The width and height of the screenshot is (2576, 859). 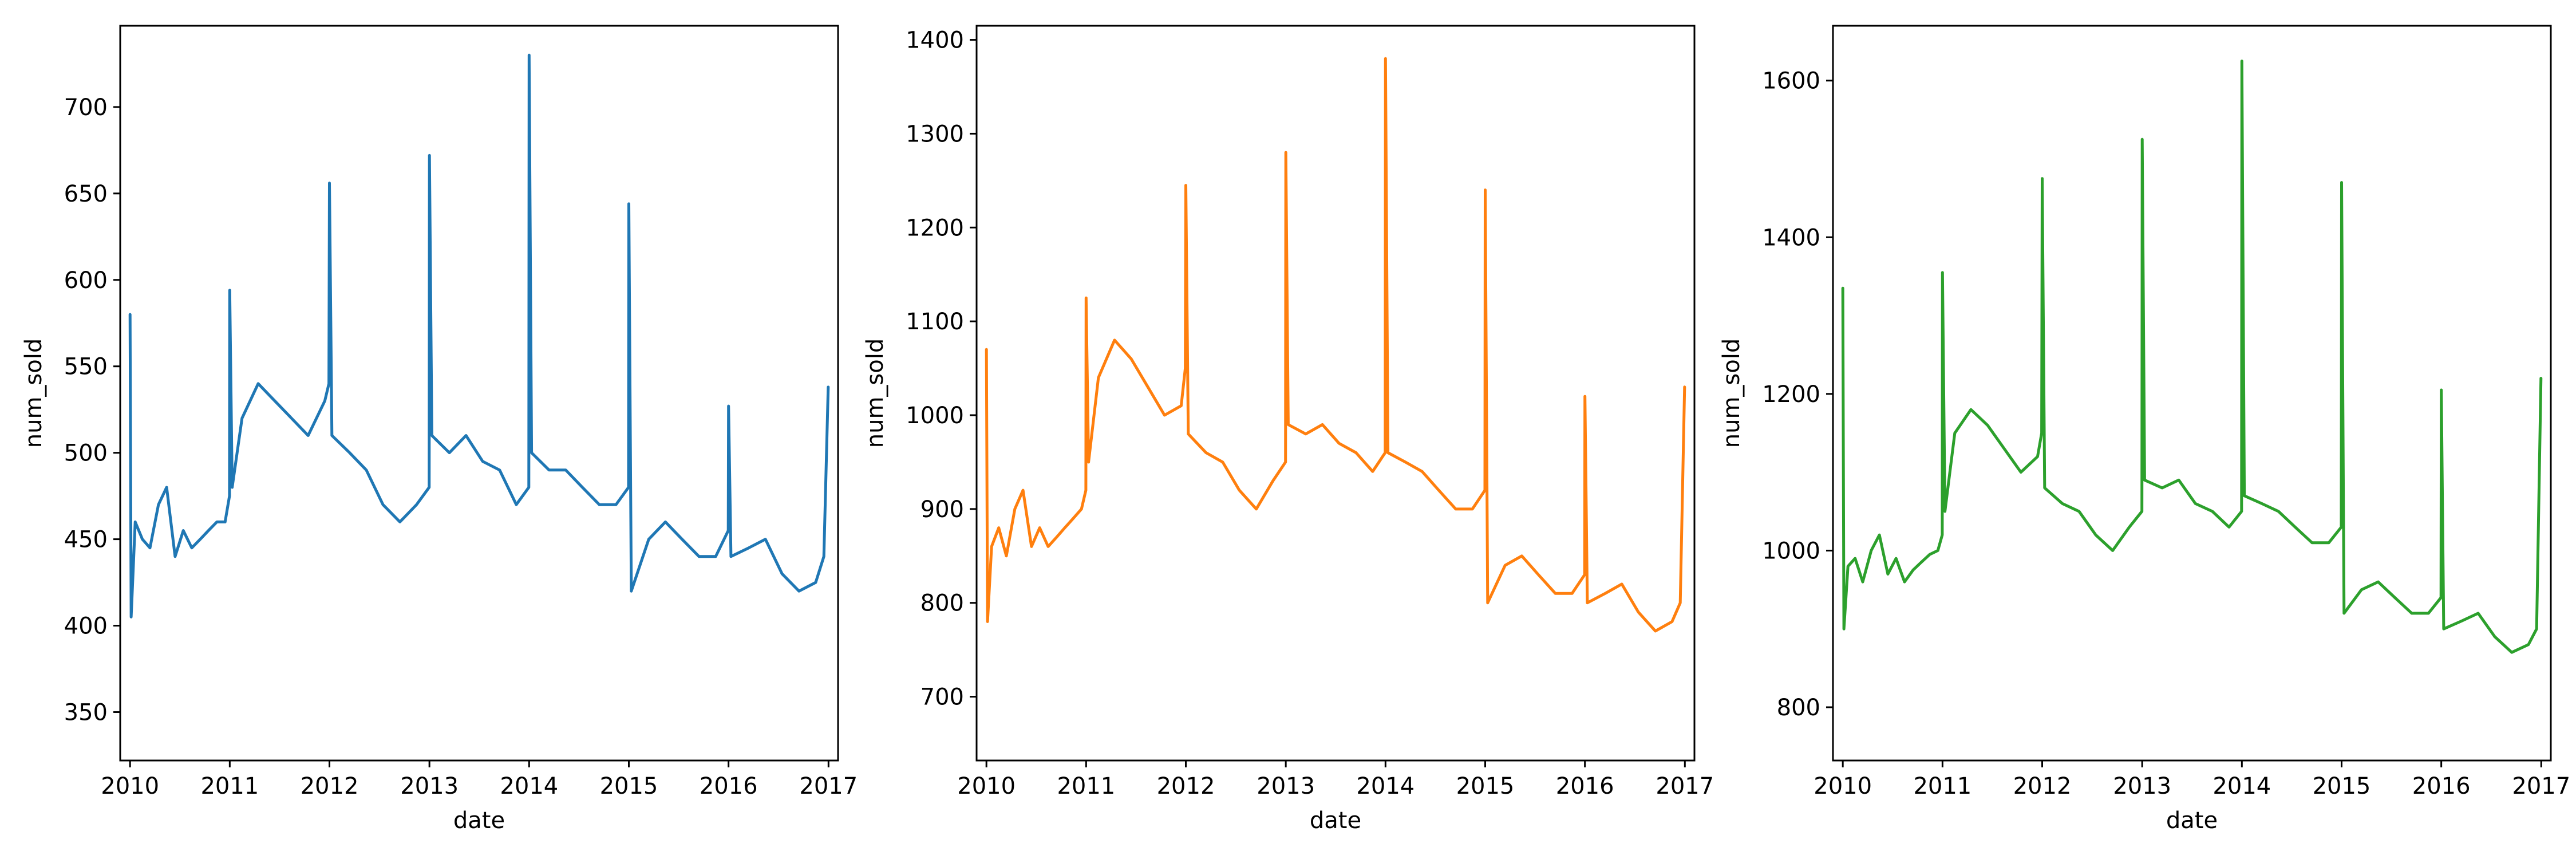 I want to click on y-tick-label: 350, so click(x=86, y=712).